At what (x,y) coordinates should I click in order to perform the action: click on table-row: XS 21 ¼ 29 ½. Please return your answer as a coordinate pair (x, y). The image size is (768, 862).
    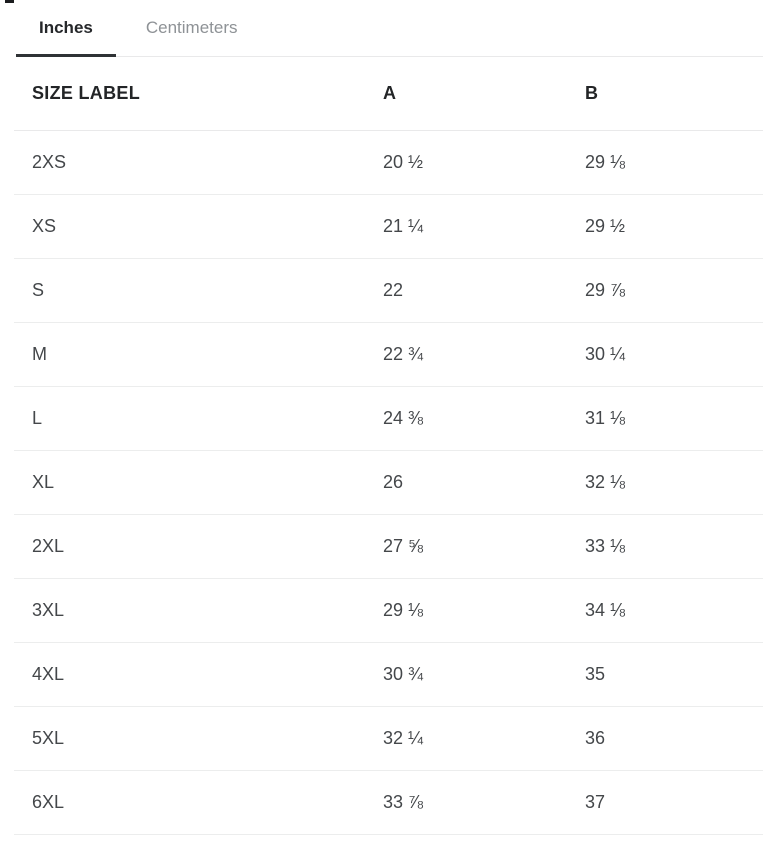
    Looking at the image, I should click on (388, 226).